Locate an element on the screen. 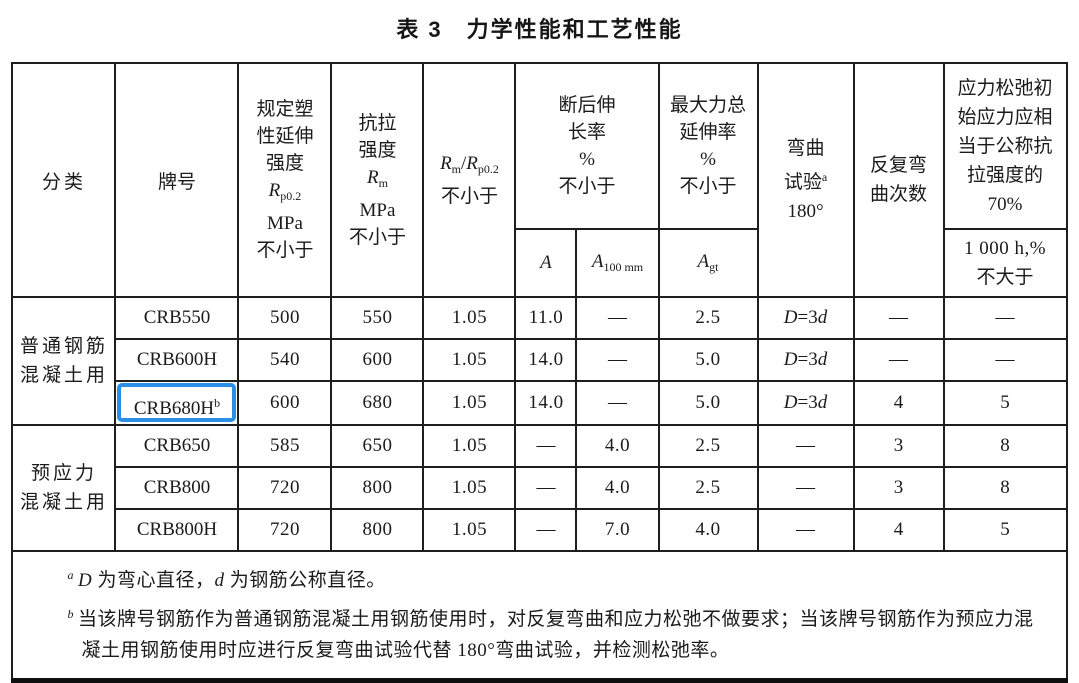  table-title: 表 3 力学性能和工艺性能 is located at coordinates (539, 29).